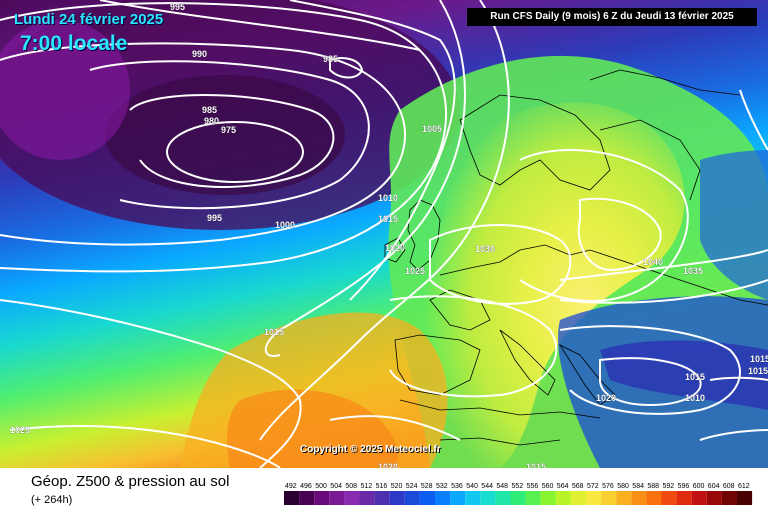 The width and height of the screenshot is (768, 512). What do you see at coordinates (653, 486) in the screenshot?
I see `scale-tick-label: 588` at bounding box center [653, 486].